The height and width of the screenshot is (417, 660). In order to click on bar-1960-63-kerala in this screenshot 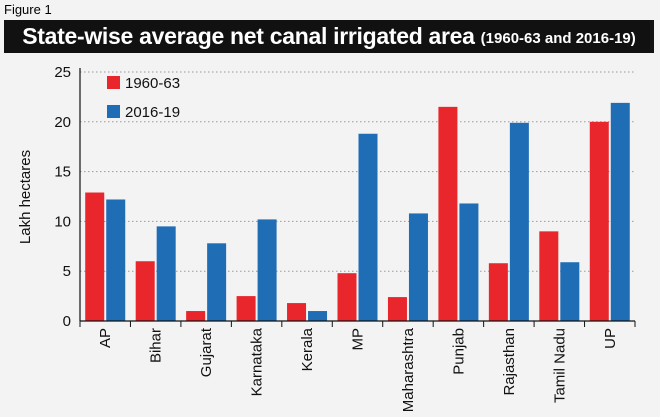, I will do `click(297, 312)`.